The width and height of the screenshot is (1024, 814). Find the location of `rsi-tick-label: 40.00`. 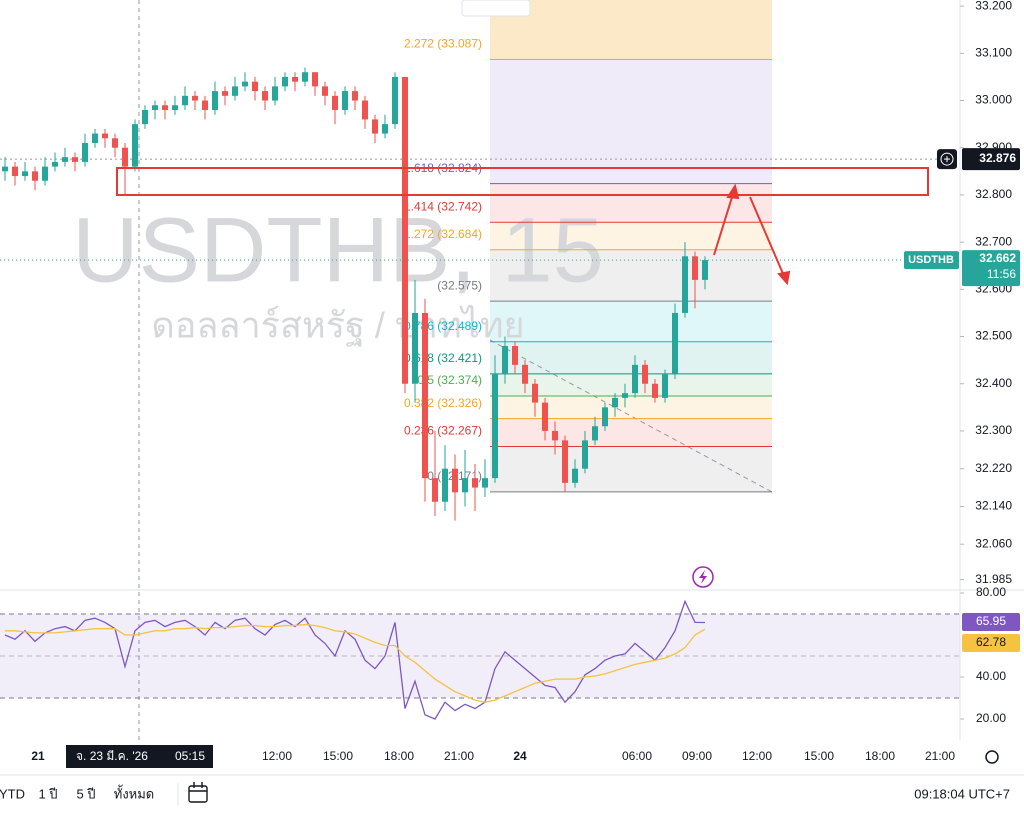

rsi-tick-label: 40.00 is located at coordinates (991, 676).